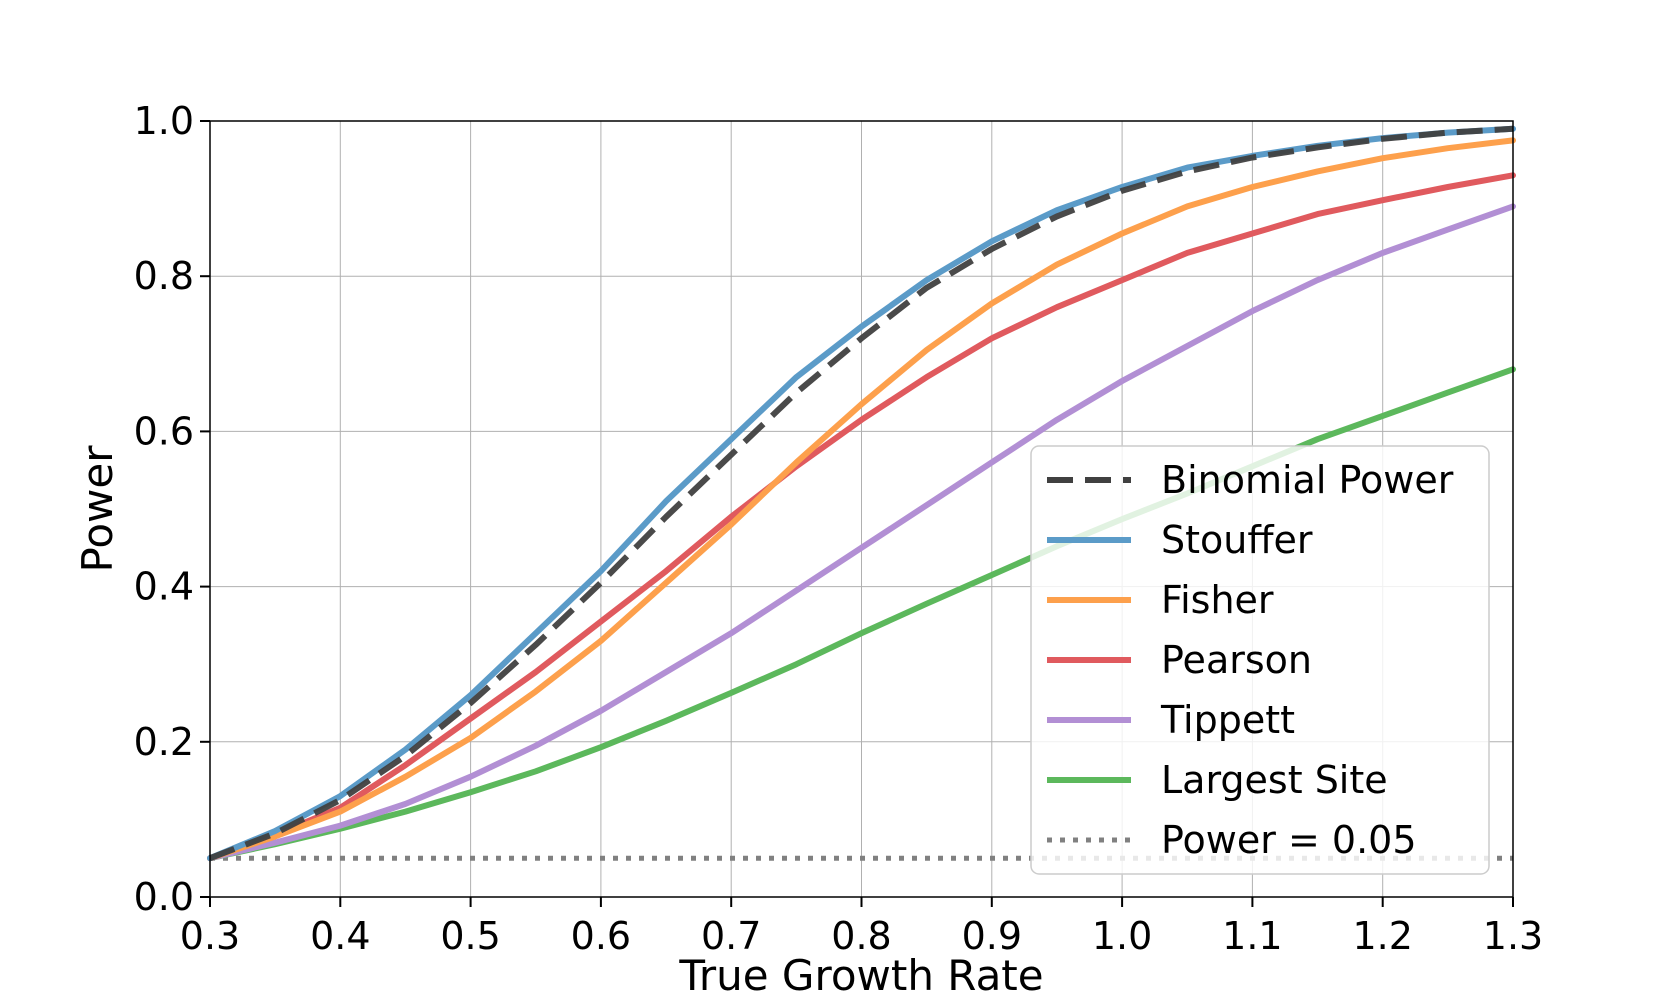 This screenshot has height=997, width=1661. I want to click on y-tick-label: 0.4, so click(164, 587).